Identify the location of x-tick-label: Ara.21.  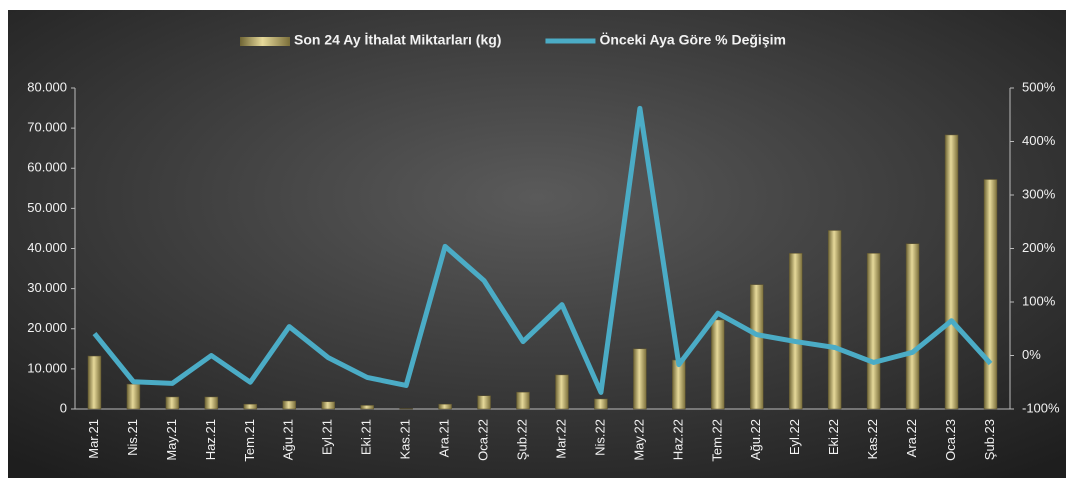
(444, 438).